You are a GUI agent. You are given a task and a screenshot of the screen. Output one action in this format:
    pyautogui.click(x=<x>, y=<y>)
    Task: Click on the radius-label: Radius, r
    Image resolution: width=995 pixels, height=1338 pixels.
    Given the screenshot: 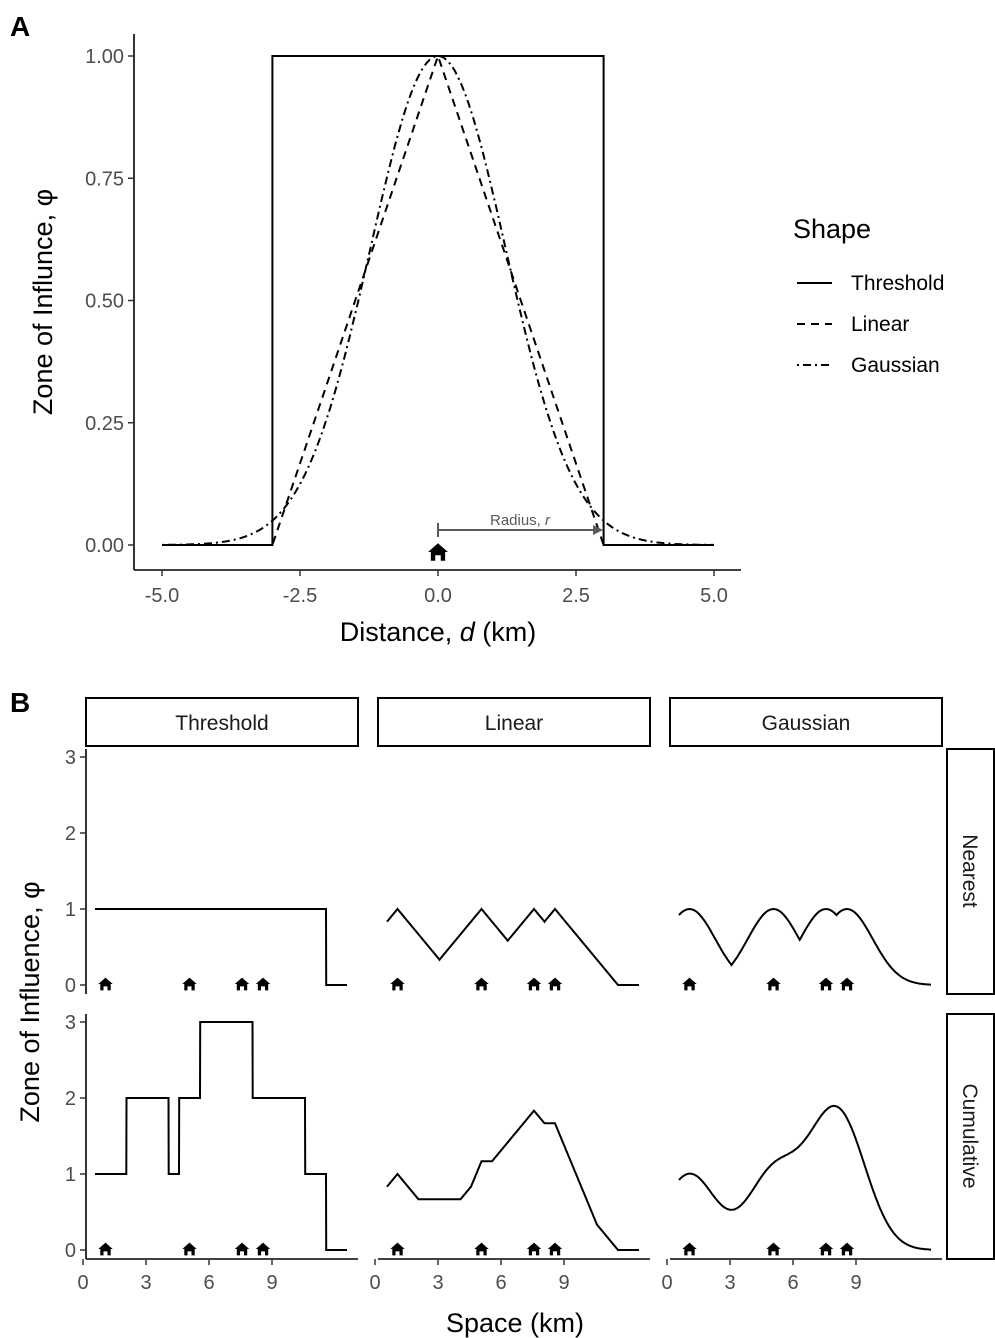 What is the action you would take?
    pyautogui.click(x=520, y=520)
    